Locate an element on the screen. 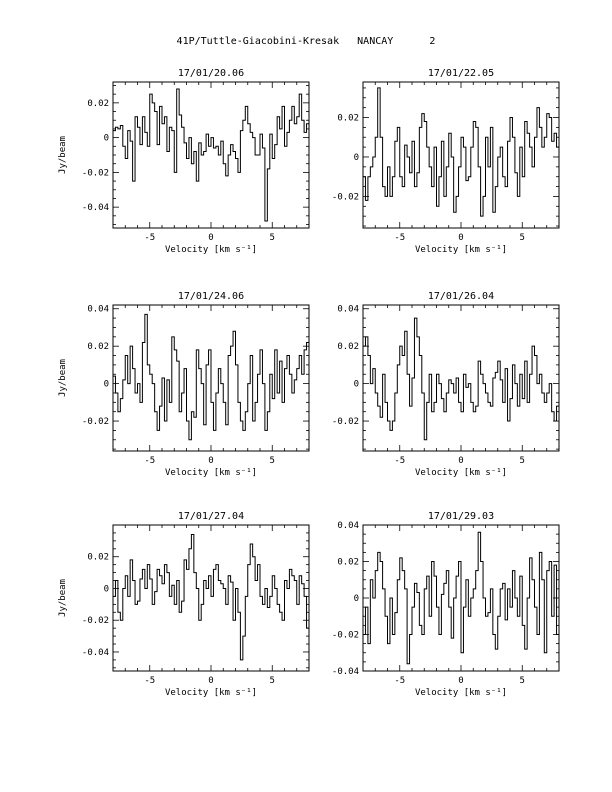 This screenshot has width=612, height=792. panel-title: 17/01/22.05 is located at coordinates (461, 73).